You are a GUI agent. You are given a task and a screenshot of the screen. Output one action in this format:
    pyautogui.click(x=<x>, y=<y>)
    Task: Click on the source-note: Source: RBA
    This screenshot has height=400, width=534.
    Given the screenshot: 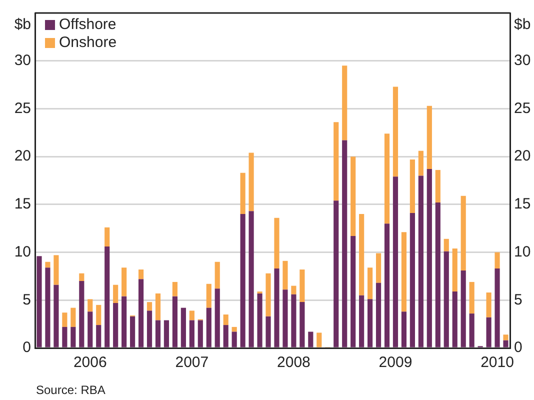 What is the action you would take?
    pyautogui.click(x=71, y=390)
    